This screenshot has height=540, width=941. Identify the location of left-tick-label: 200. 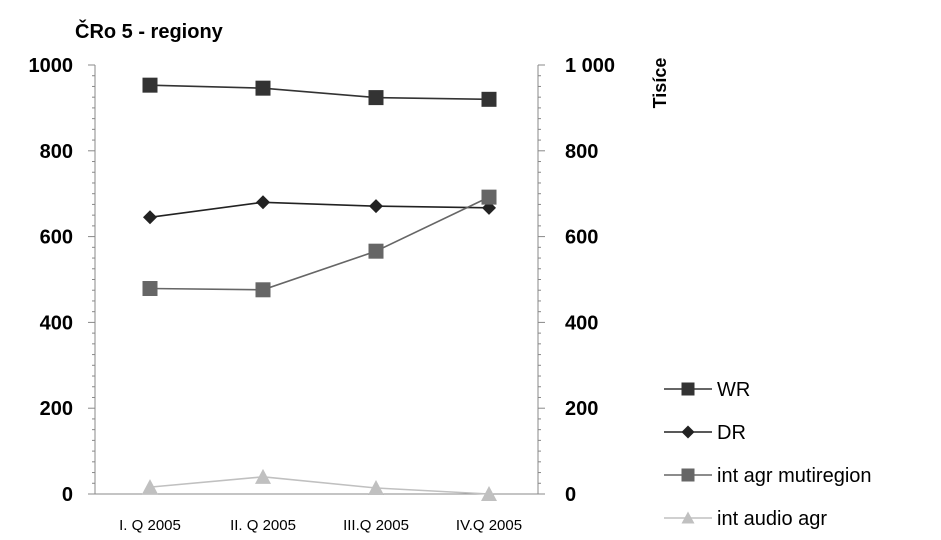
(56, 409).